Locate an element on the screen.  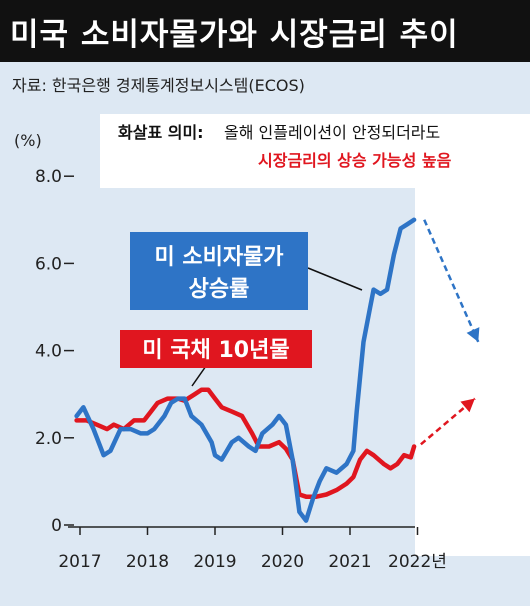
cpi-label-connector is located at coordinates (335, 279).